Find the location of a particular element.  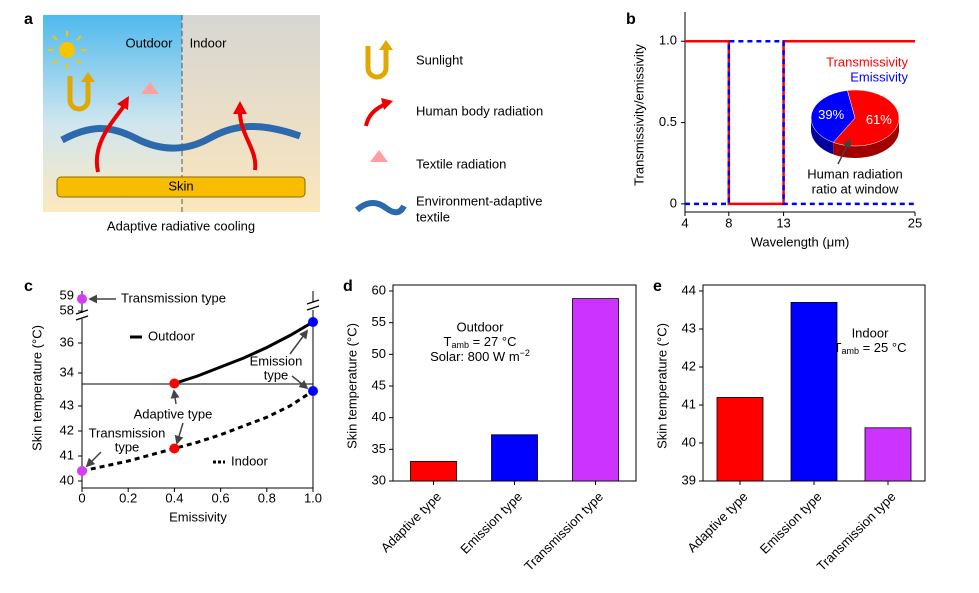

y-tick-label: 1.0 is located at coordinates (668, 40).